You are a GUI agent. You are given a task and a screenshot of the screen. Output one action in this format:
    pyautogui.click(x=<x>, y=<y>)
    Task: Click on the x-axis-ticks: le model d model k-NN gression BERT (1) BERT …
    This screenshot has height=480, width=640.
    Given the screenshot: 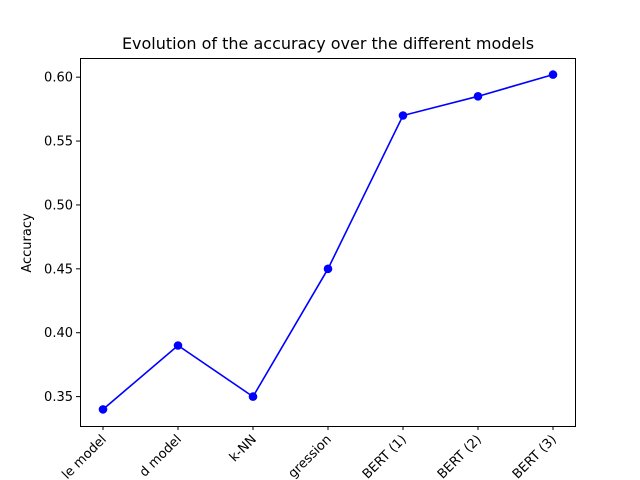 What is the action you would take?
    pyautogui.click(x=309, y=453)
    